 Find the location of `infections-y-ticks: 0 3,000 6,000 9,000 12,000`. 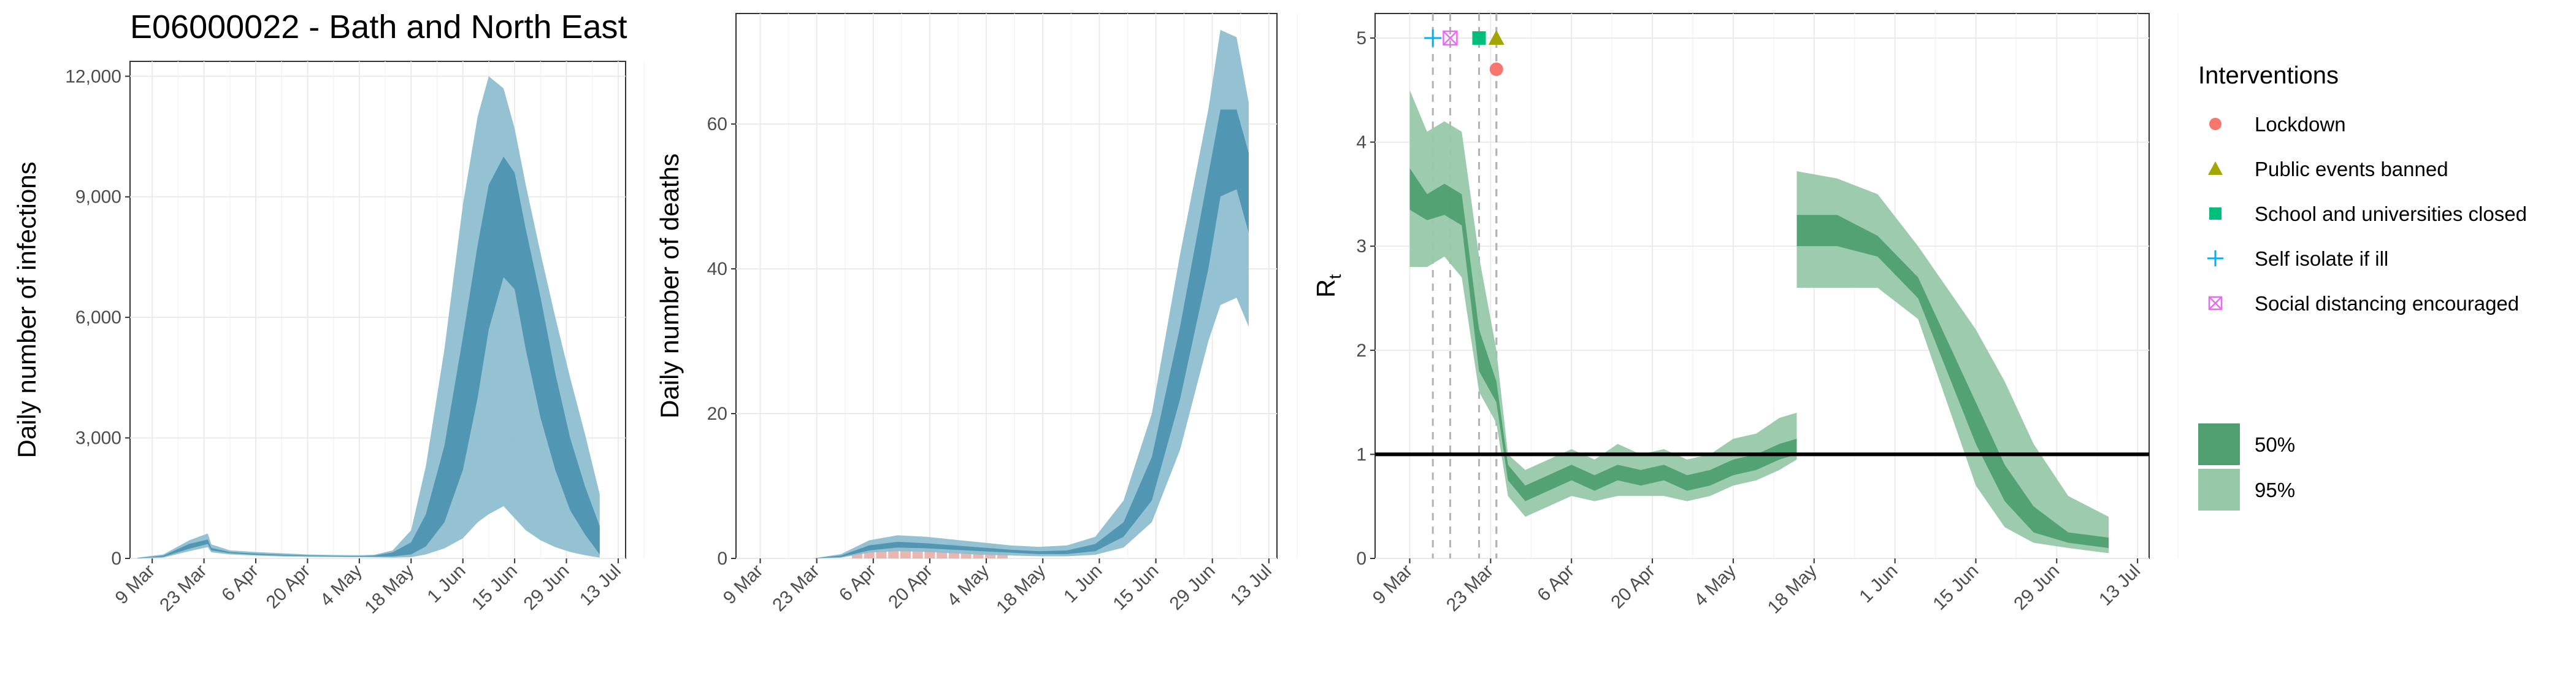

infections-y-ticks: 0 3,000 6,000 9,000 12,000 is located at coordinates (97, 317).